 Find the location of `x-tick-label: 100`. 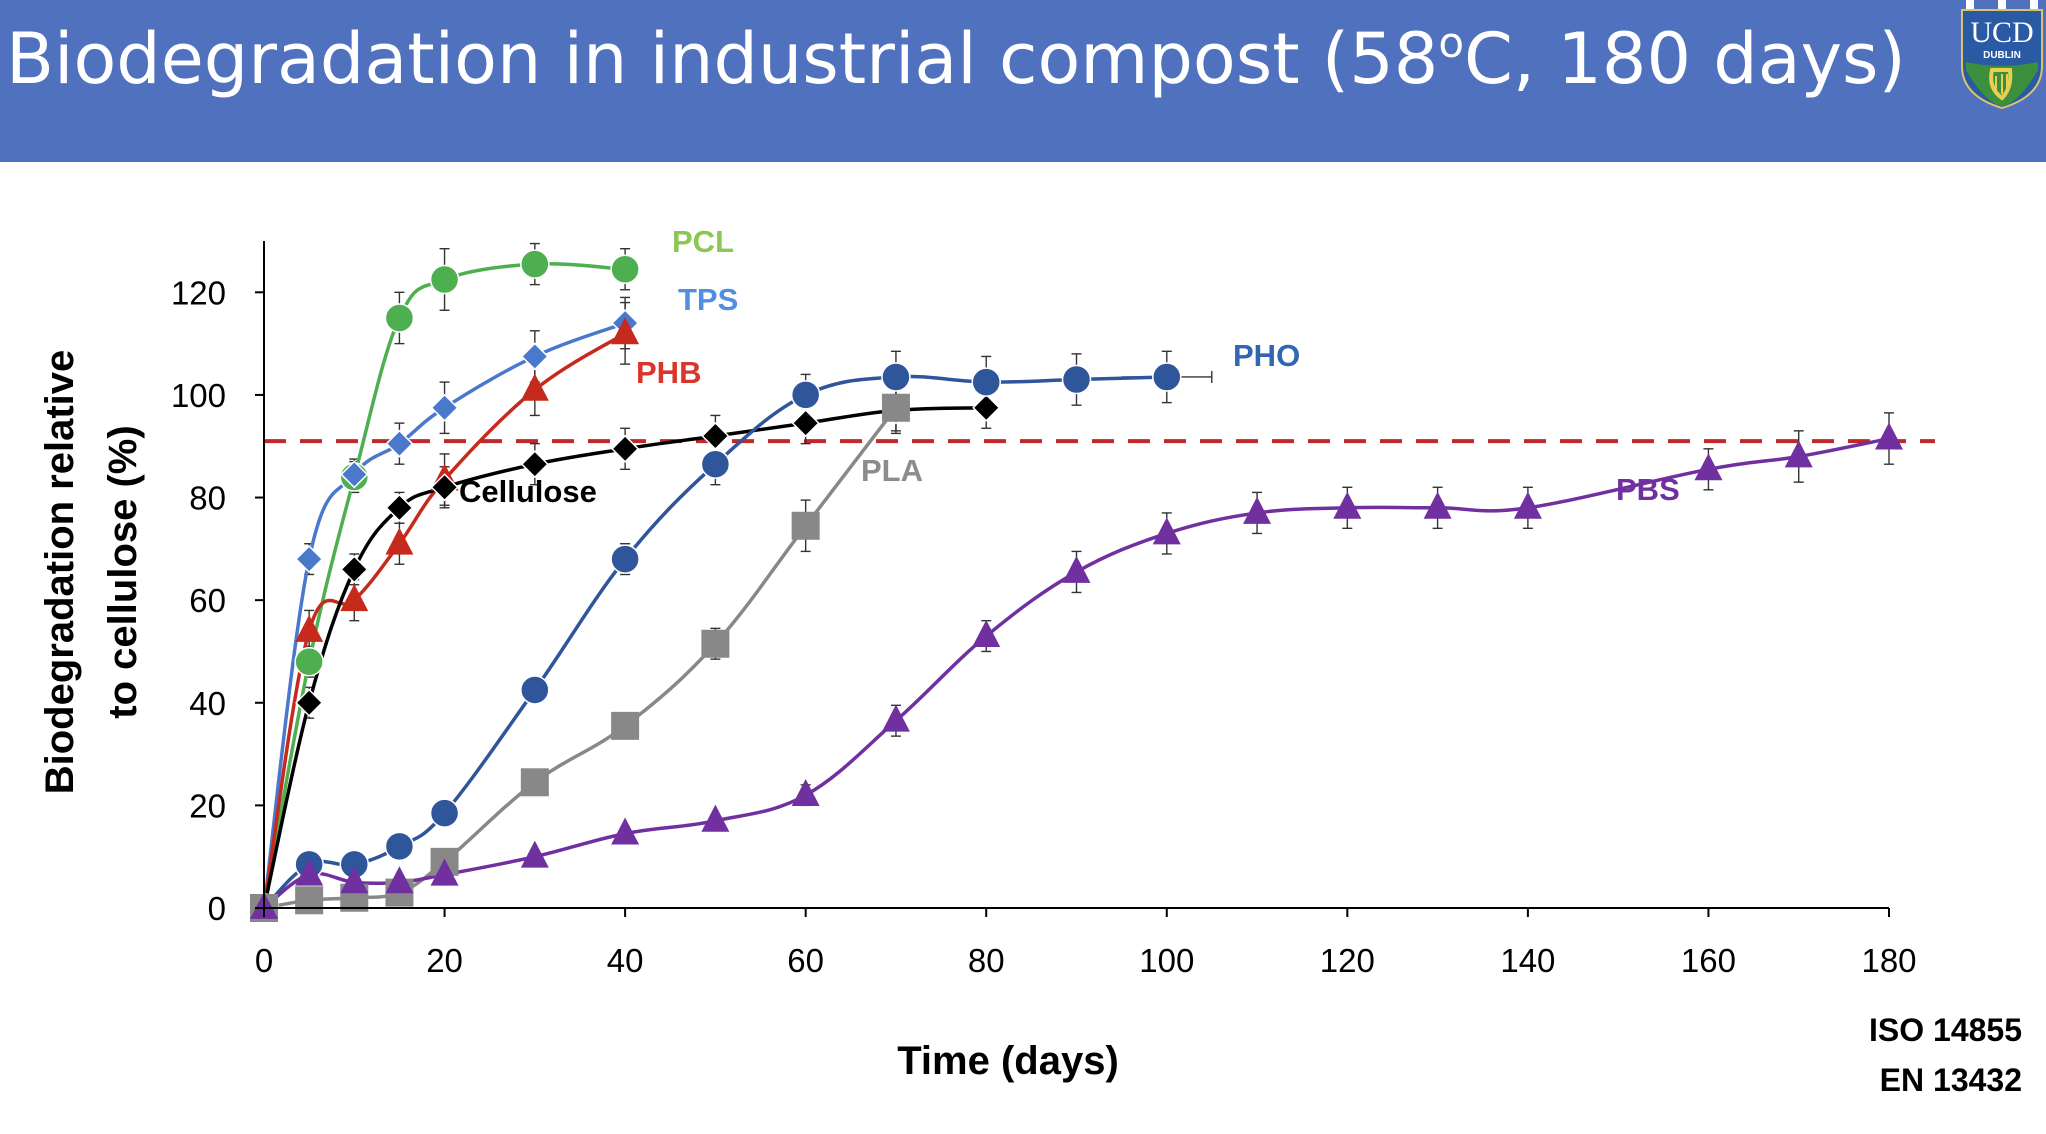

x-tick-label: 100 is located at coordinates (1166, 960).